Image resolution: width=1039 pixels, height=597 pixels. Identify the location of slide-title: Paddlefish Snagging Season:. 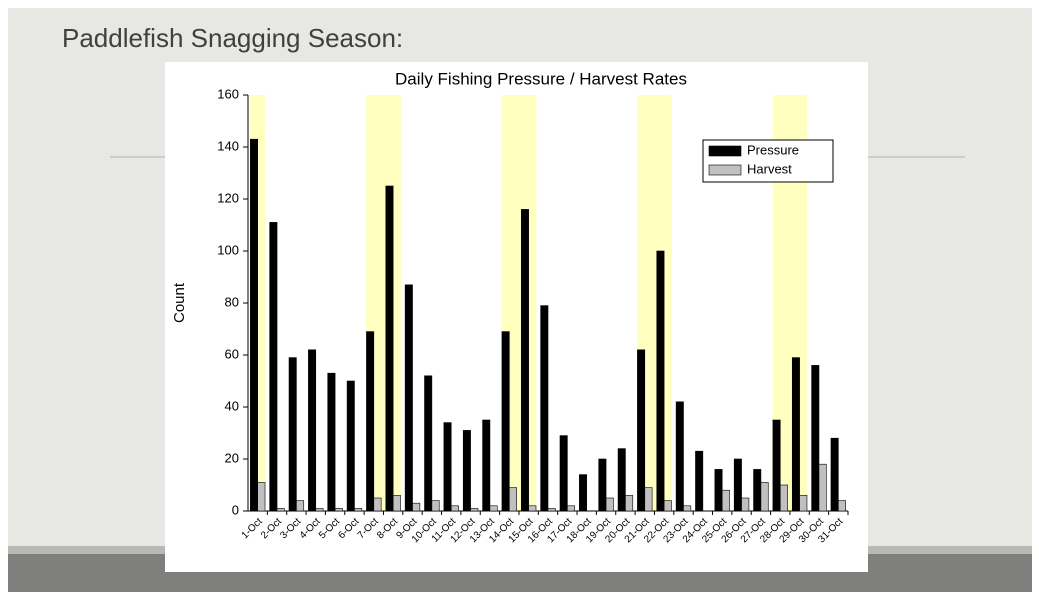
(232, 38).